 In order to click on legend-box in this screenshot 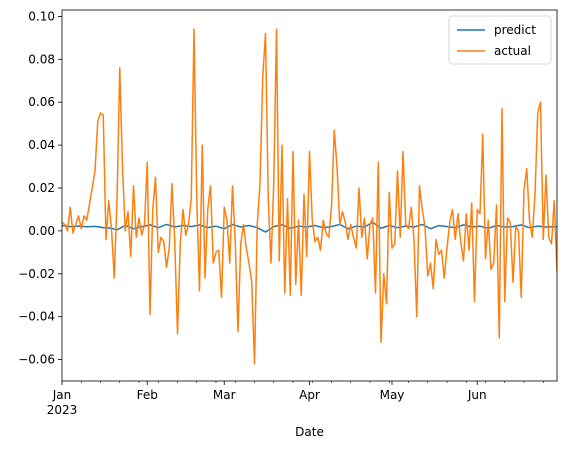, I will do `click(500, 40)`.